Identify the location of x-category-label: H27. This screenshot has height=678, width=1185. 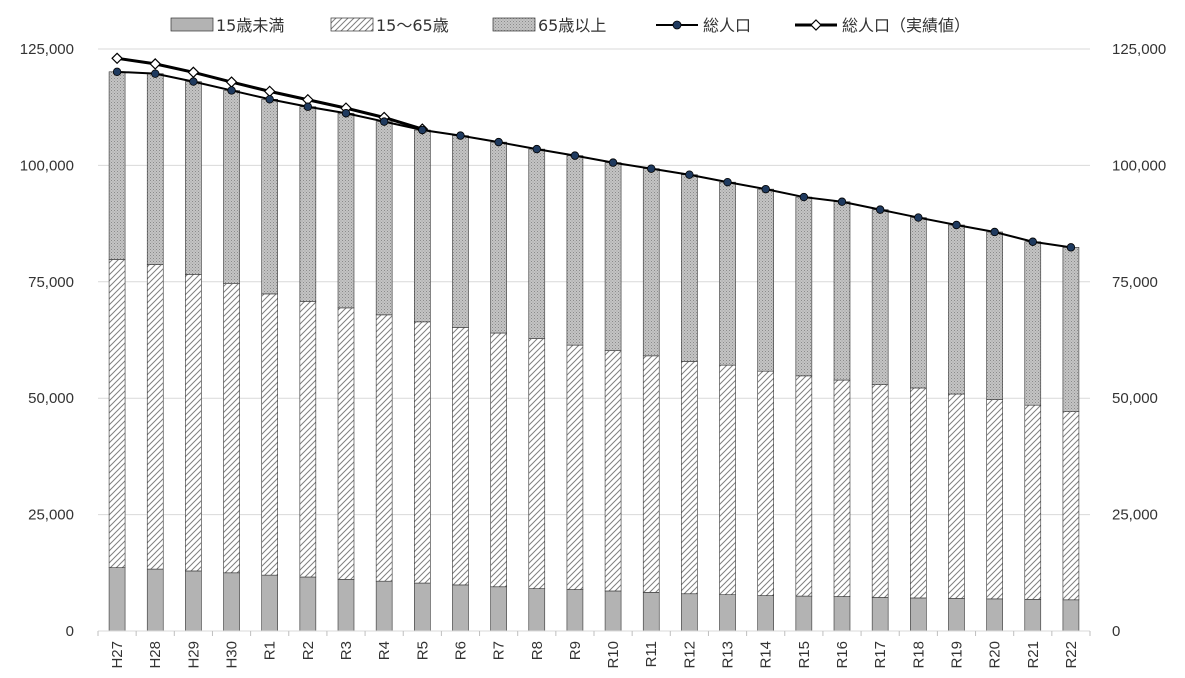
(117, 655).